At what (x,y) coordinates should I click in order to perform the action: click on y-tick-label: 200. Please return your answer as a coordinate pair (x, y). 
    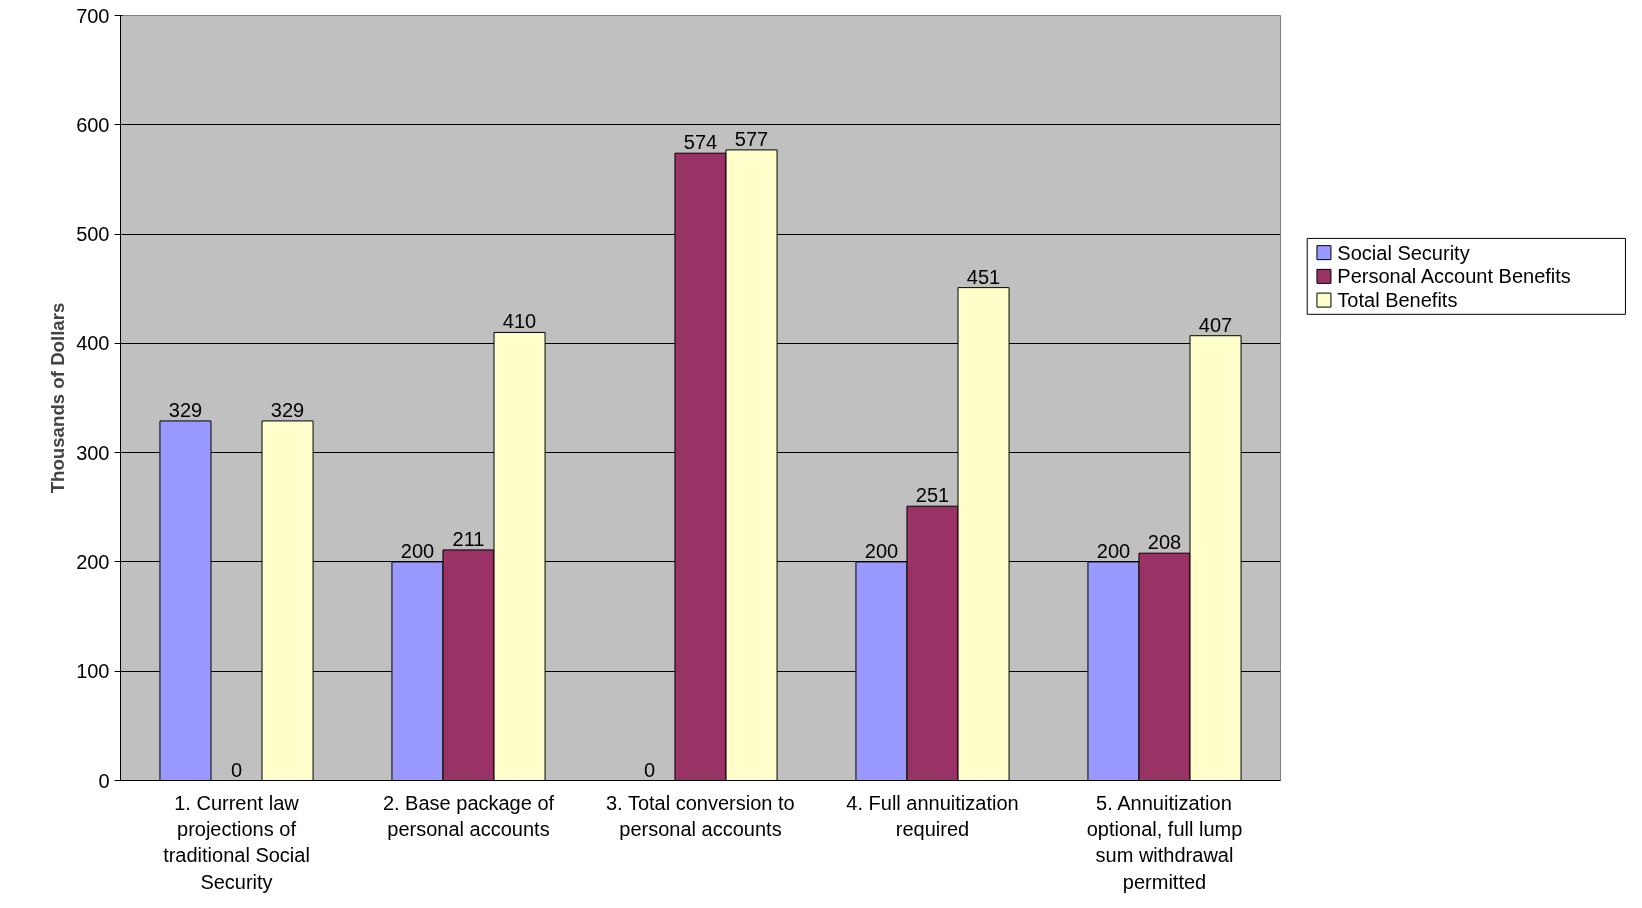
    Looking at the image, I should click on (93, 561).